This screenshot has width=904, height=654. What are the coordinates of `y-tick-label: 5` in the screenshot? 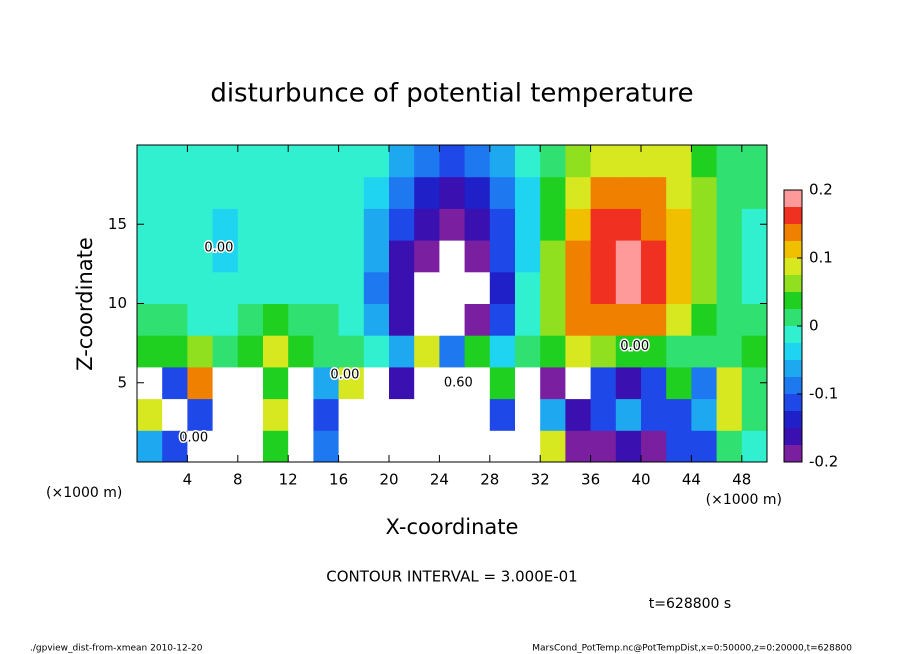 It's located at (122, 382).